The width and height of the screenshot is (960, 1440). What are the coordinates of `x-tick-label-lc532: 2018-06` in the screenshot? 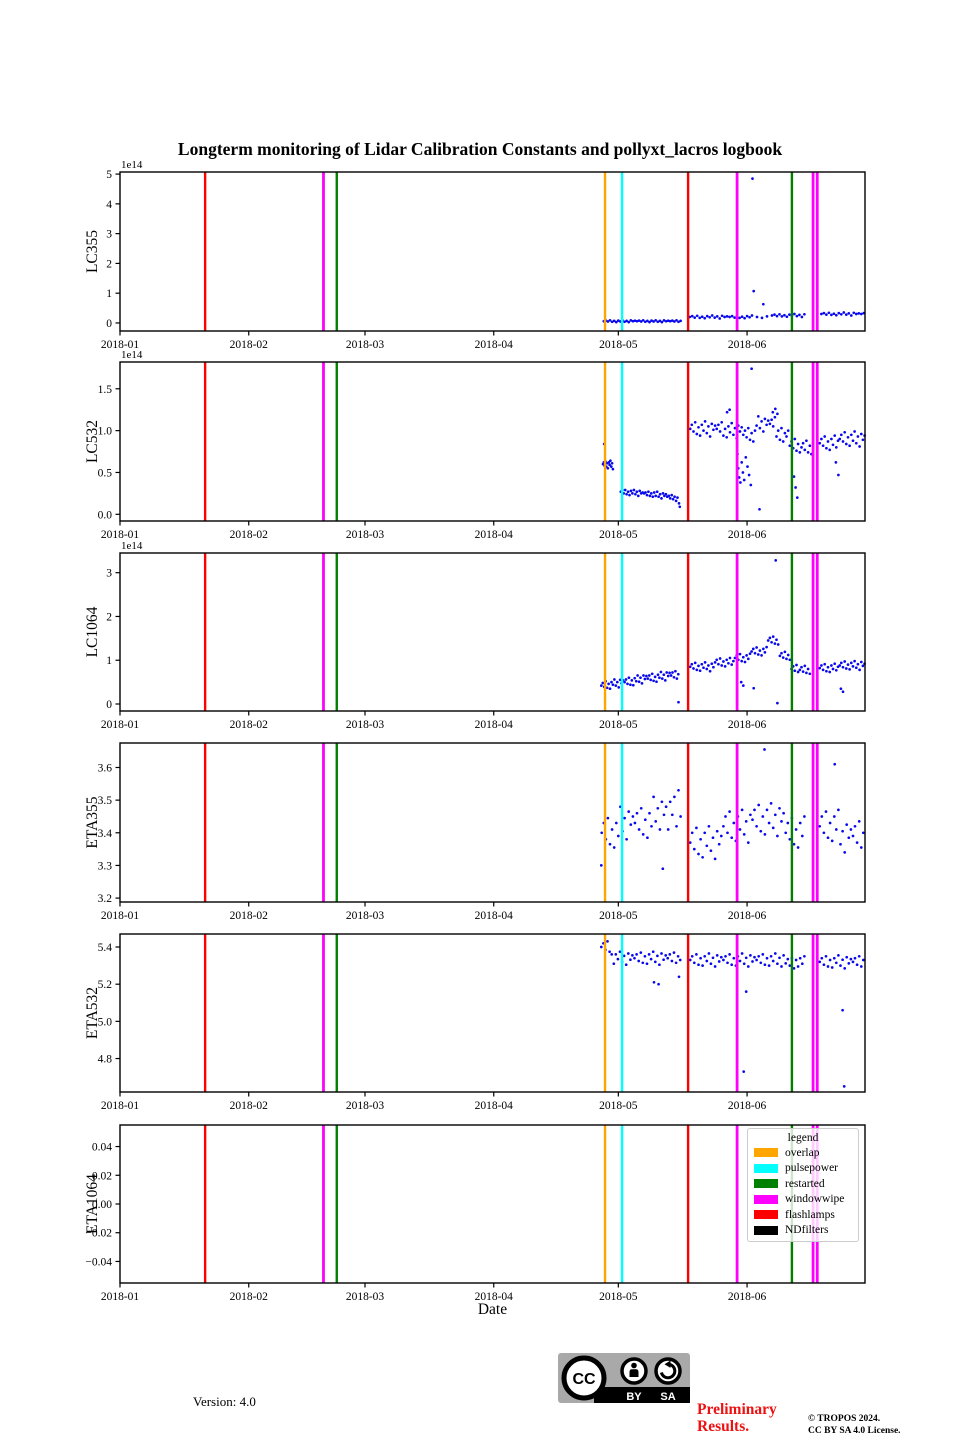 It's located at (747, 535).